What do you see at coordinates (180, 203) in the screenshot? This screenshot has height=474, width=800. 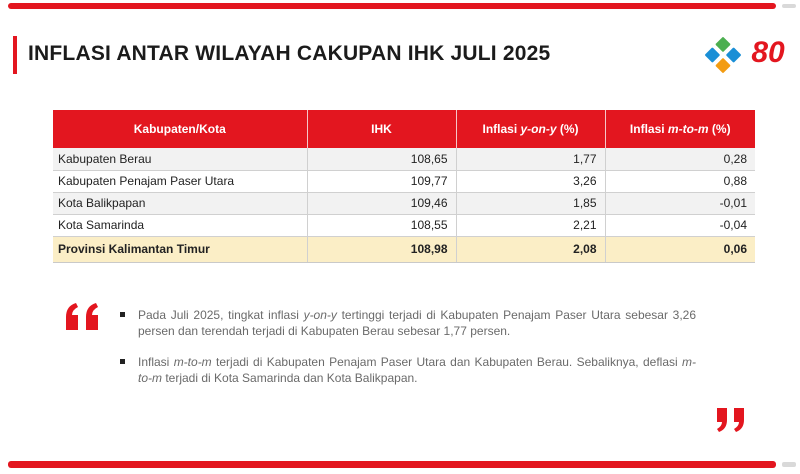 I see `cell-region: Kota Balikpapan` at bounding box center [180, 203].